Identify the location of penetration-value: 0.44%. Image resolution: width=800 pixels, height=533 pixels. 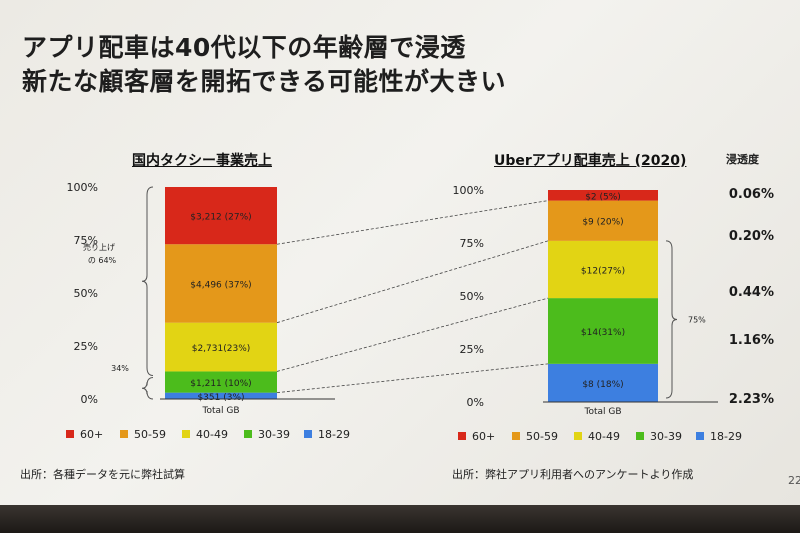
(751, 292).